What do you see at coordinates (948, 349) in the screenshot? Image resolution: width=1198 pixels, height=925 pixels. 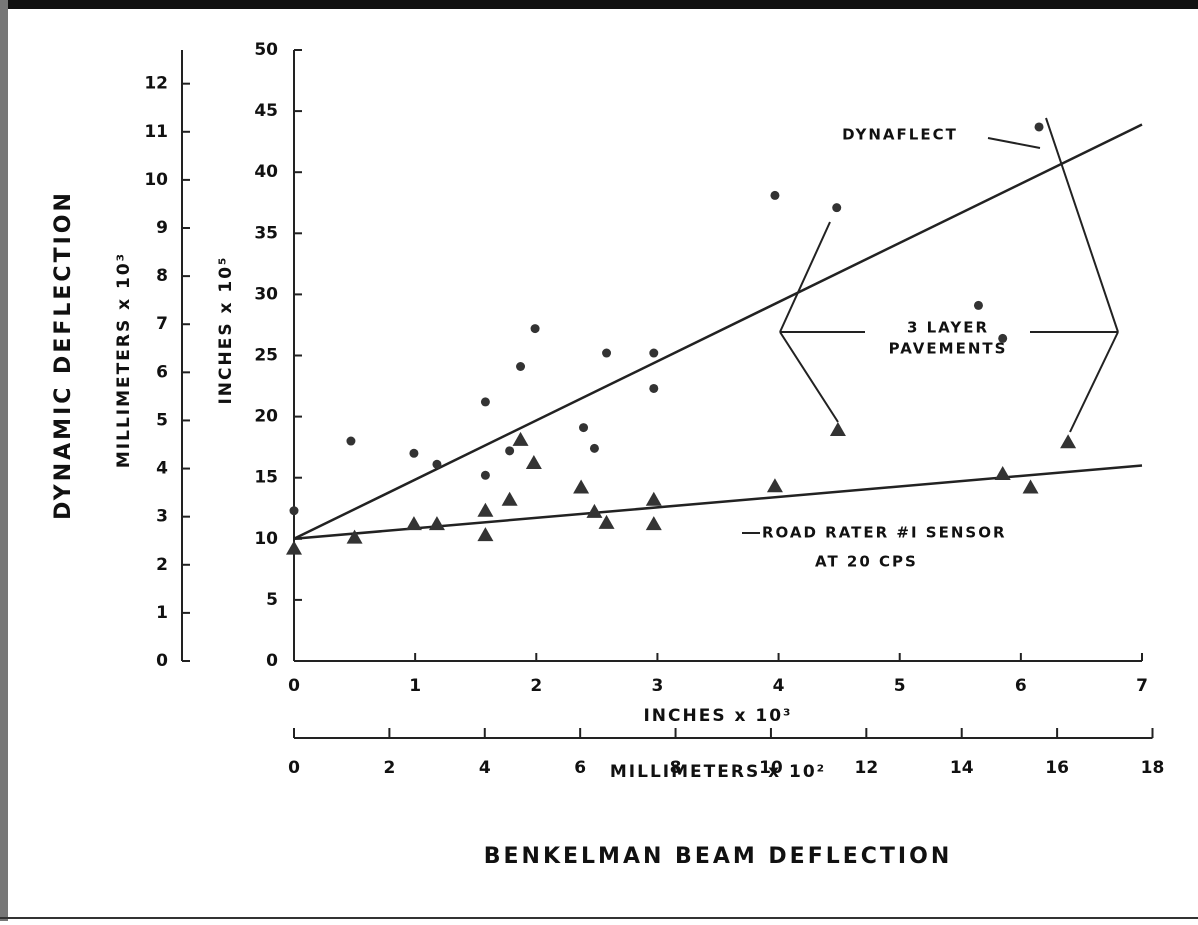 I see `annotation: PAVEMENTS` at bounding box center [948, 349].